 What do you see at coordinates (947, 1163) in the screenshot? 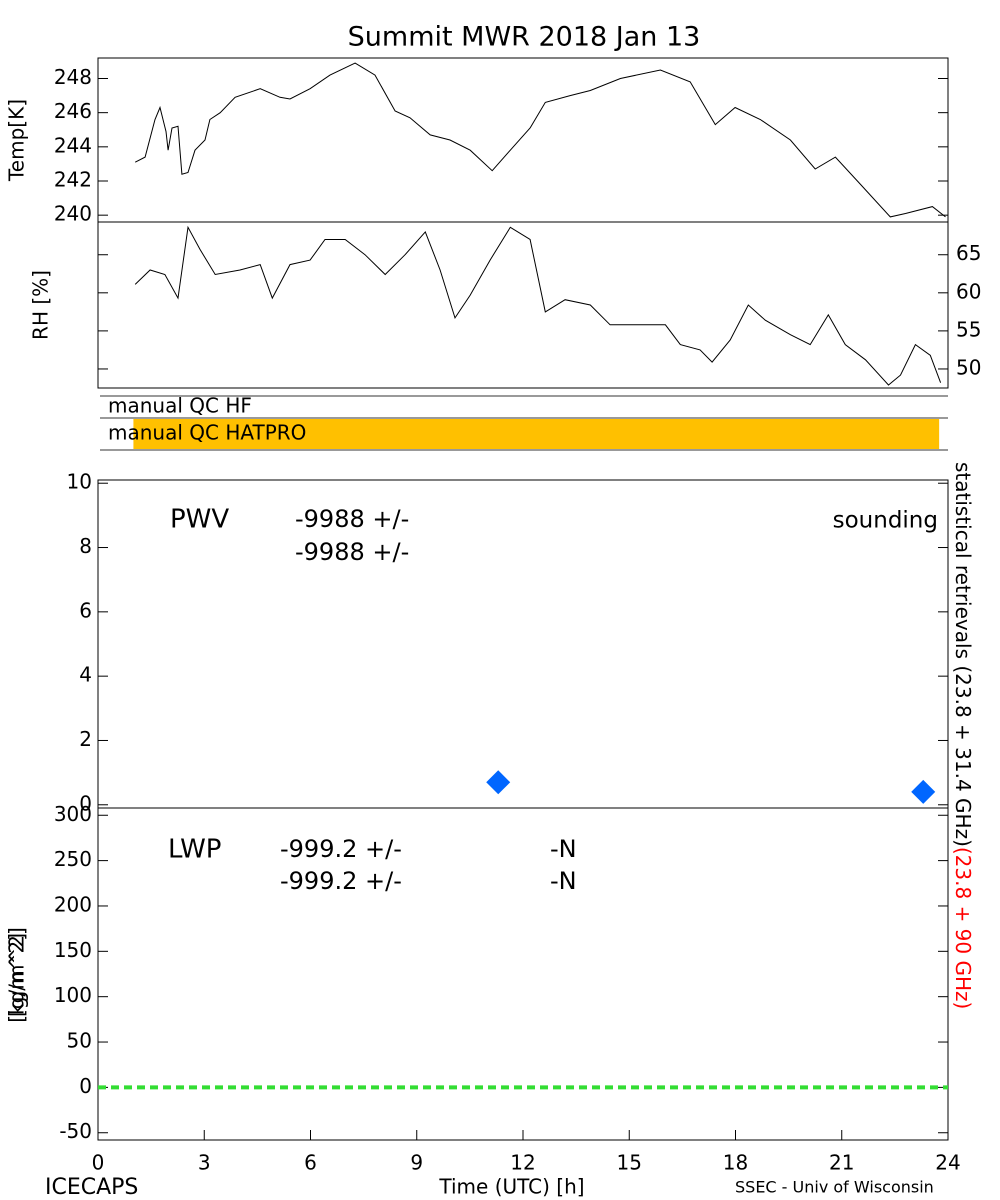
I see `x-tick-label: 24` at bounding box center [947, 1163].